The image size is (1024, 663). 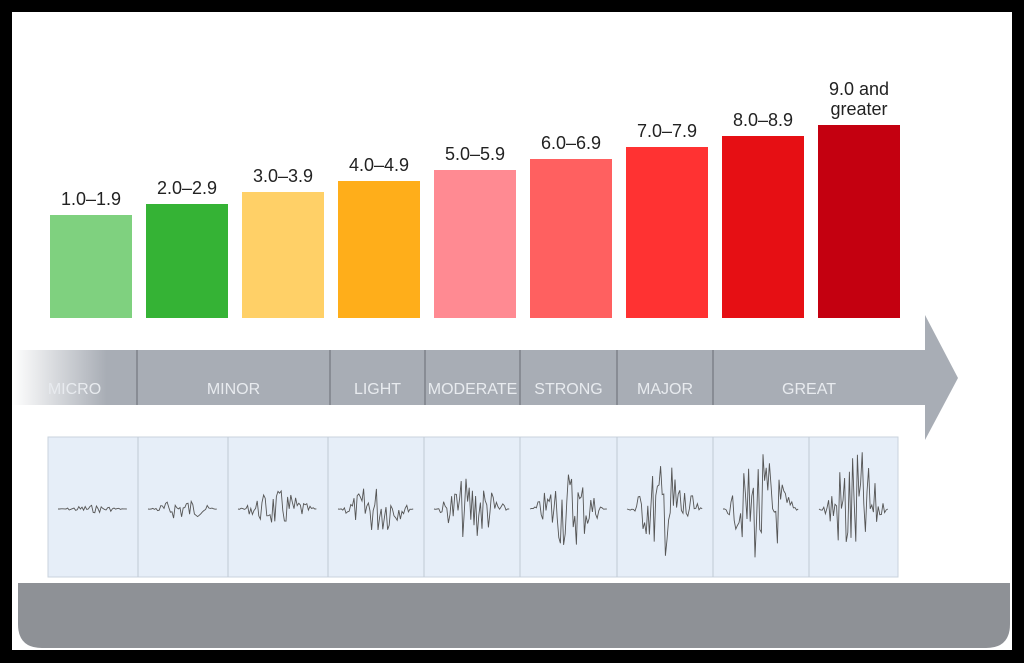 I want to click on class-label: MAJOR, so click(x=665, y=389).